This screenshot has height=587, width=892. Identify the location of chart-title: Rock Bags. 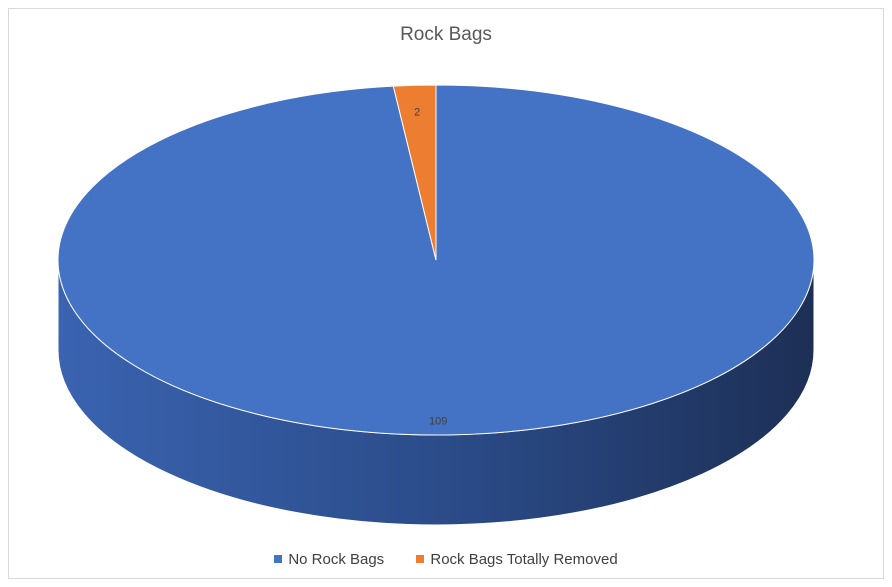
(446, 34).